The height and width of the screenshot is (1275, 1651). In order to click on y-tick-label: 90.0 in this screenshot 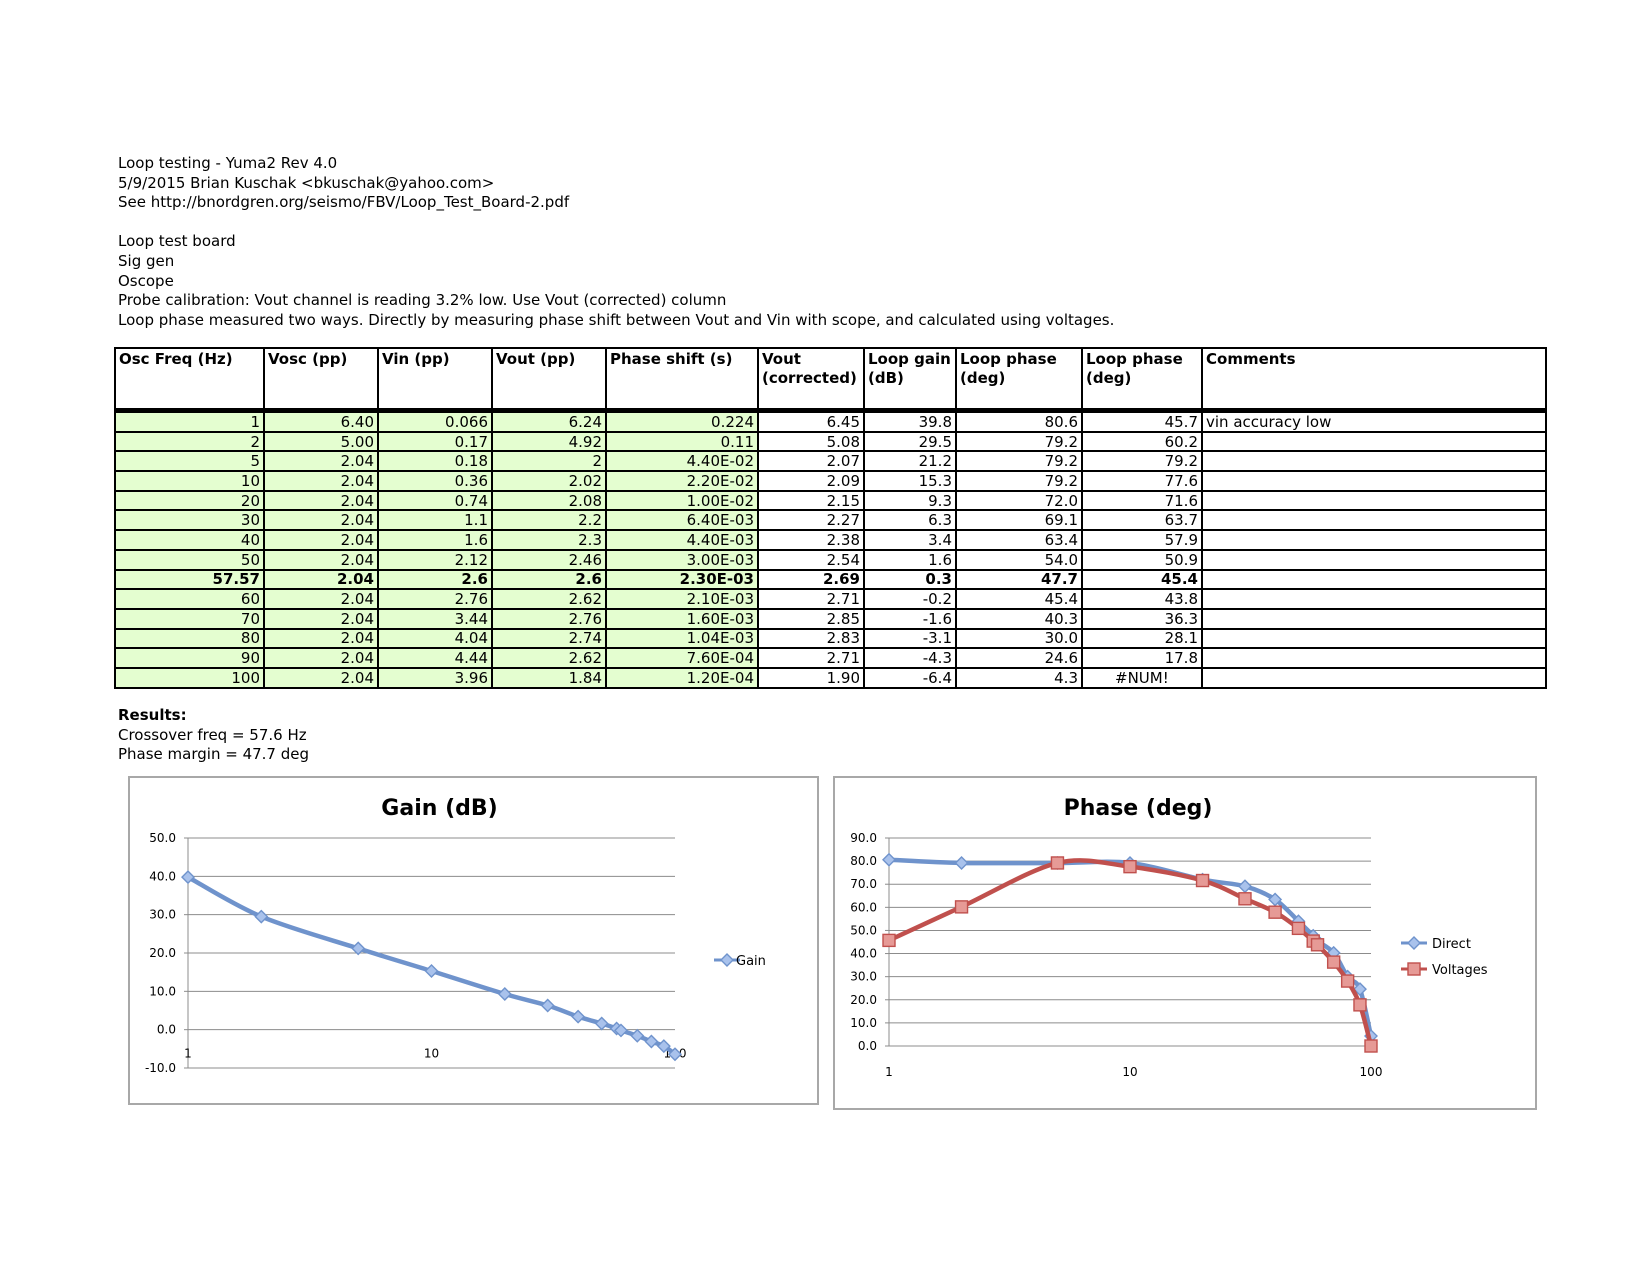, I will do `click(863, 838)`.